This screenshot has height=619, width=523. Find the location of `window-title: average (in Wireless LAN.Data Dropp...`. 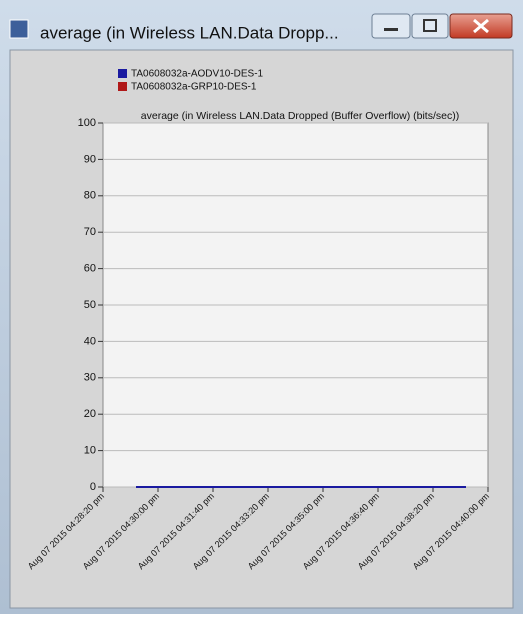

window-title: average (in Wireless LAN.Data Dropp... is located at coordinates (189, 32).